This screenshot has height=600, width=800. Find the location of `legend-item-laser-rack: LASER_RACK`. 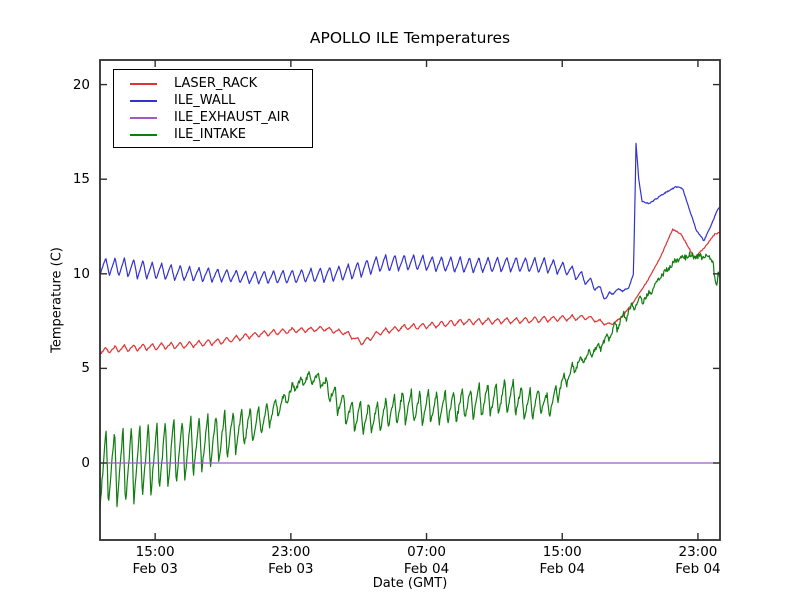

legend-item-laser-rack: LASER_RACK is located at coordinates (213, 83).